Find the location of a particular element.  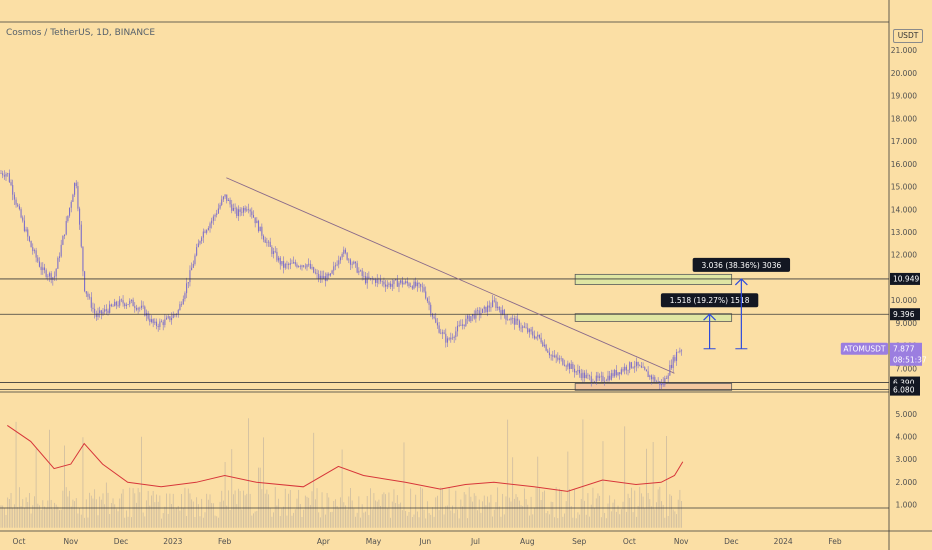

exchange: BINANCE is located at coordinates (135, 33).